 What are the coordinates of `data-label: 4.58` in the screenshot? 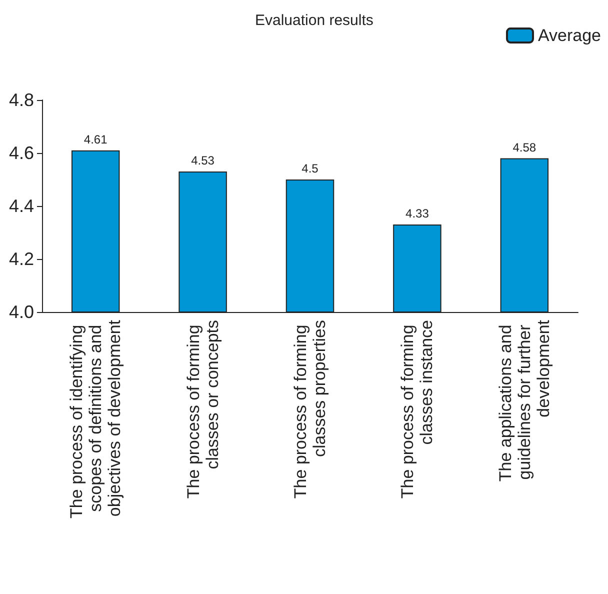 It's located at (524, 147).